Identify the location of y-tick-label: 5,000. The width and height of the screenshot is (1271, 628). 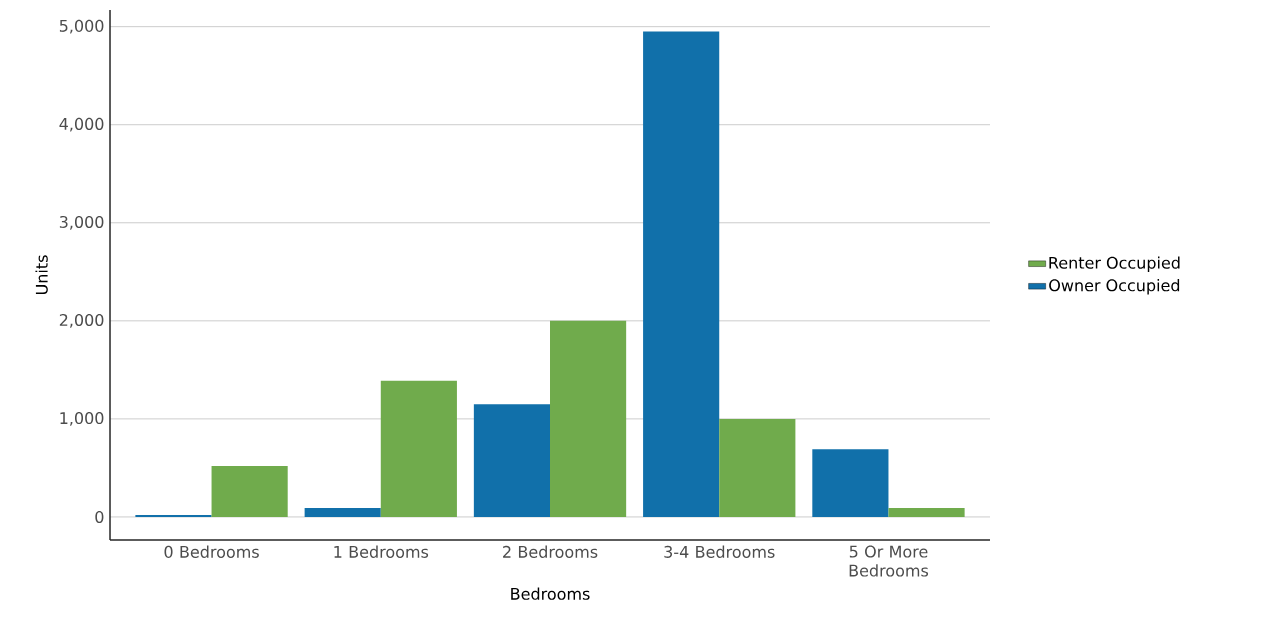
(81, 26).